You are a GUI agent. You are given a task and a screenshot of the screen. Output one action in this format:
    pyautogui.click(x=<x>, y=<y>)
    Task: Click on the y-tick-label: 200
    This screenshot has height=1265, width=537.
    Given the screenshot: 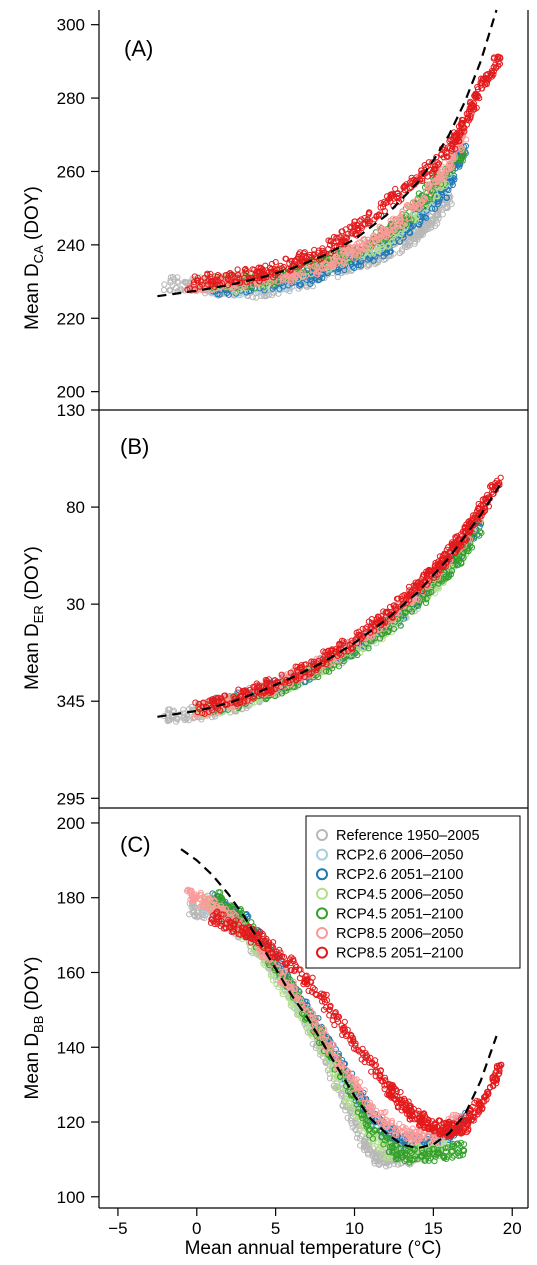 What is the action you would take?
    pyautogui.click(x=71, y=392)
    